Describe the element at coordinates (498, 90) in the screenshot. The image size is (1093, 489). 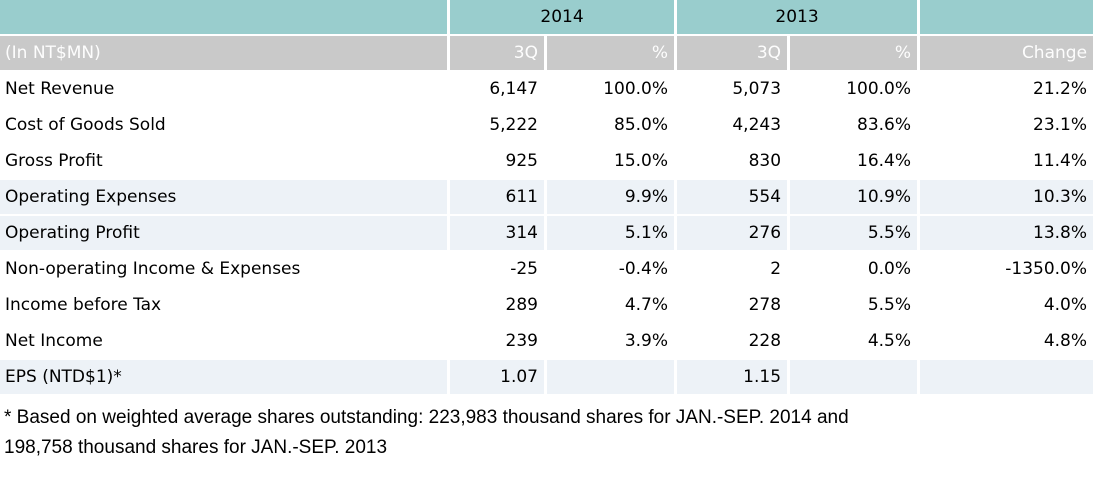
I see `cell-2014-3q: 6,147` at that location.